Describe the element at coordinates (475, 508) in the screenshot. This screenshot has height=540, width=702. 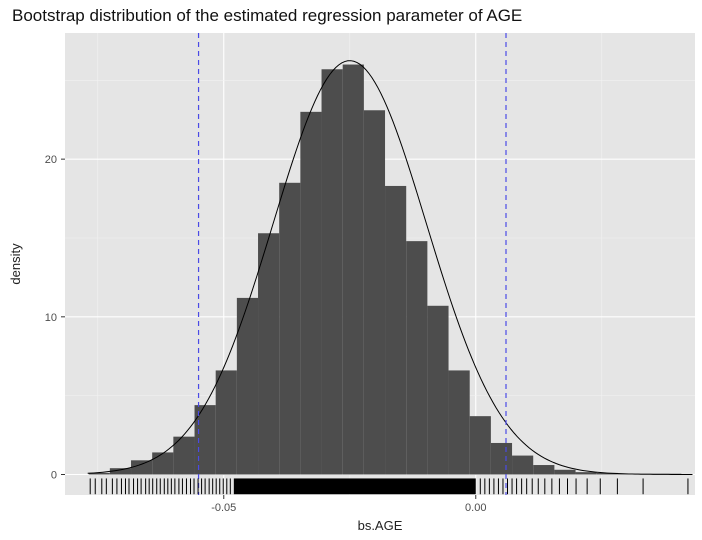
I see `x-tick-label: 0.00` at that location.